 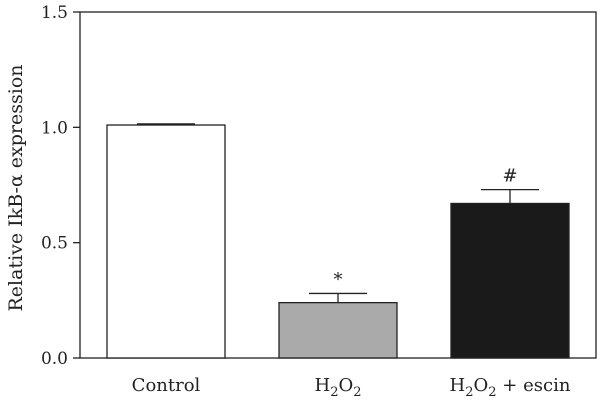 I want to click on x-category-label: H2O2, so click(x=337, y=387).